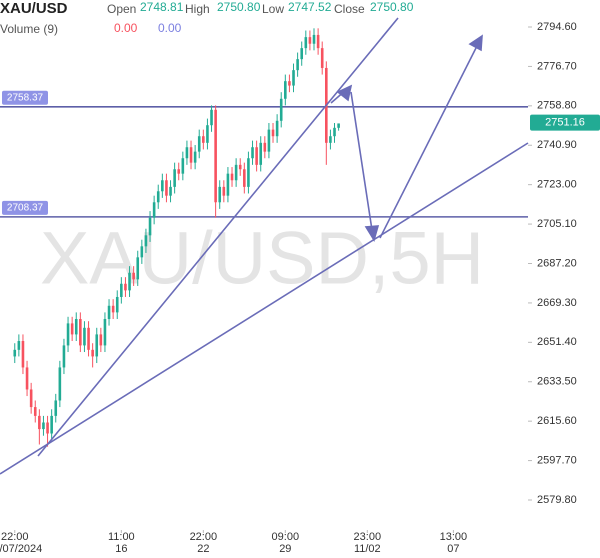 The height and width of the screenshot is (558, 600). I want to click on last-price-box, so click(565, 122).